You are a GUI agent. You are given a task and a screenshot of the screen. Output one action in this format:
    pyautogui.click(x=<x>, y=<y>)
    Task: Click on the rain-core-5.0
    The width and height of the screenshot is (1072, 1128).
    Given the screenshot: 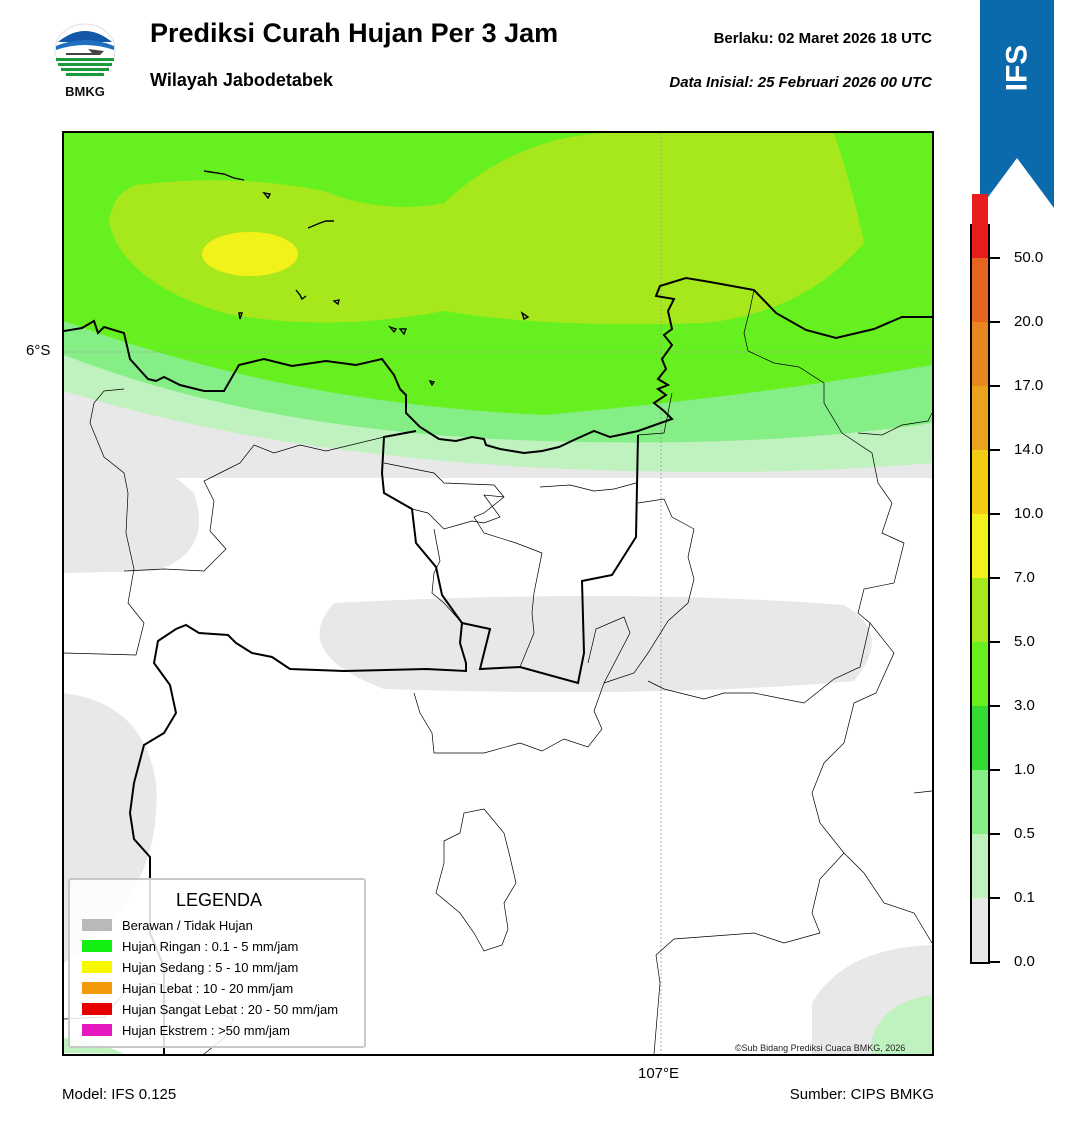 What is the action you would take?
    pyautogui.click(x=250, y=254)
    